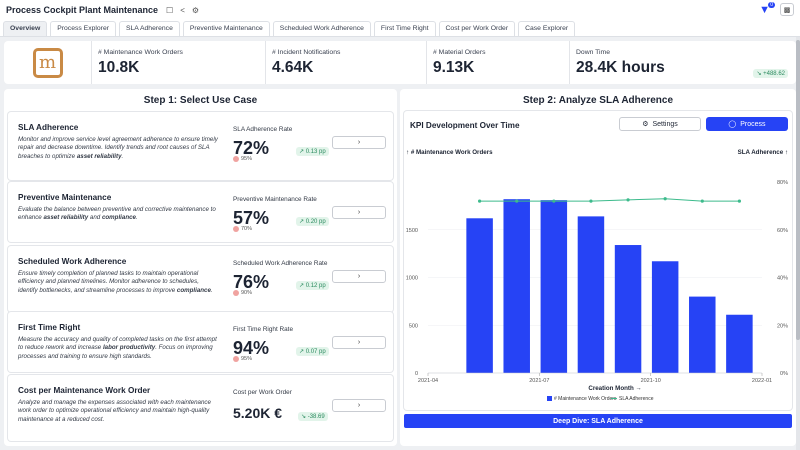 Image resolution: width=800 pixels, height=450 pixels. What do you see at coordinates (306, 52) in the screenshot?
I see `kpi-label: # Incident Notifications` at bounding box center [306, 52].